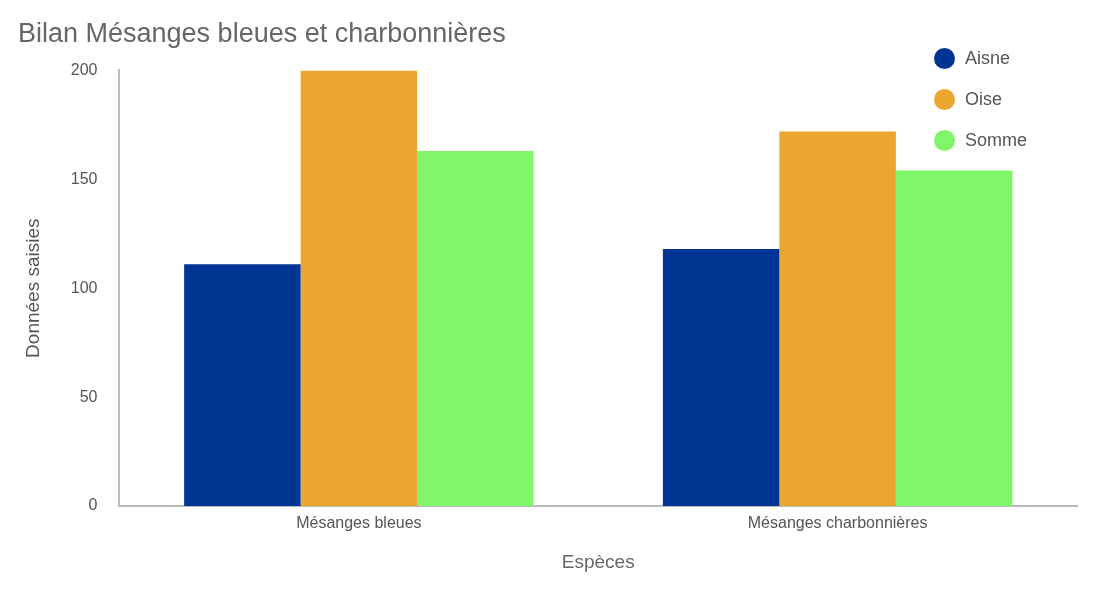 The height and width of the screenshot is (591, 1105). What do you see at coordinates (84, 287) in the screenshot?
I see `y-tick-label: 100` at bounding box center [84, 287].